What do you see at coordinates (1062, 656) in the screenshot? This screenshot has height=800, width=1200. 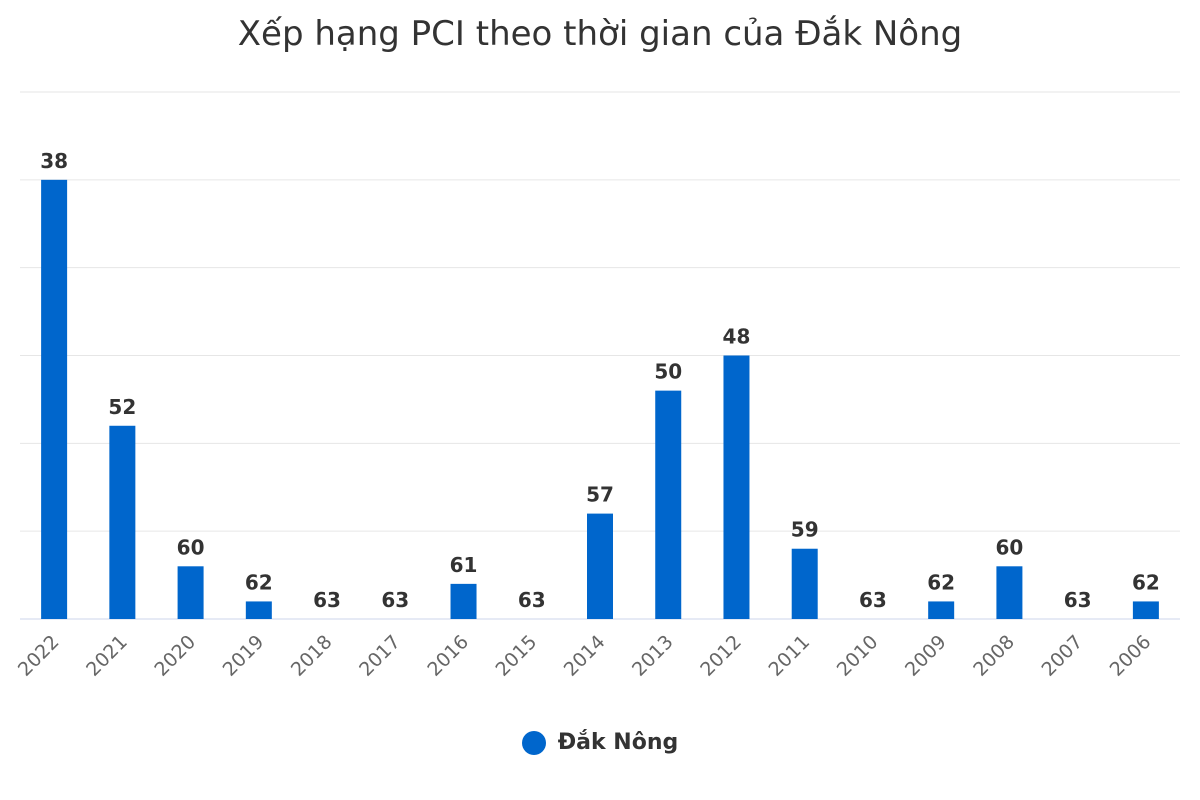 I see `x-tick-label-2007: 2007` at bounding box center [1062, 656].